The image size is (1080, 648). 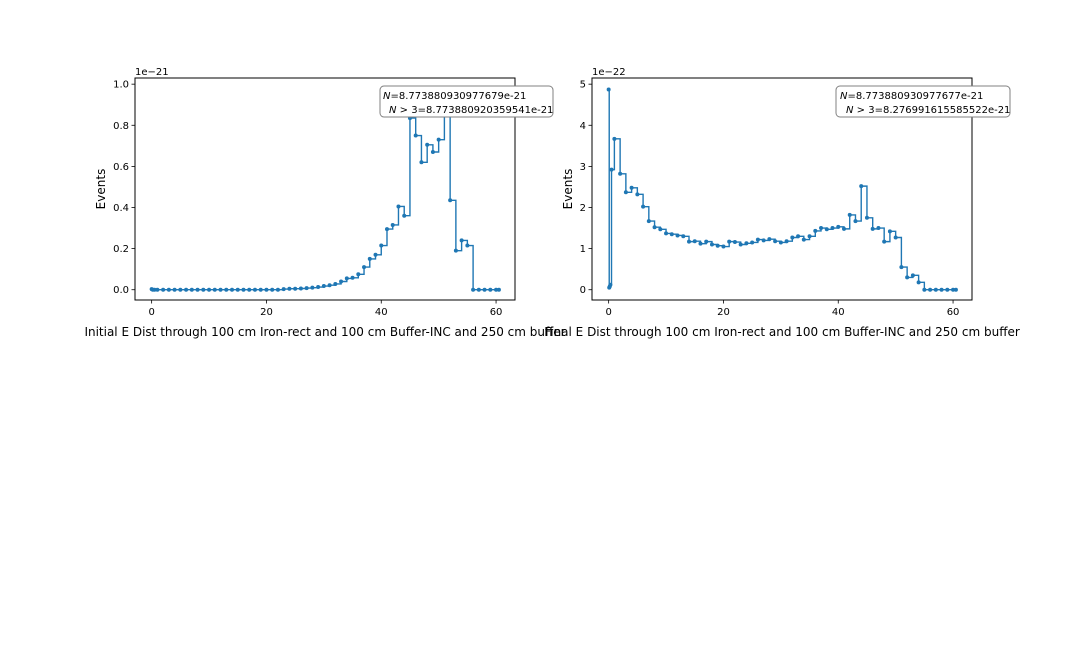 What do you see at coordinates (583, 208) in the screenshot?
I see `y-tick-label: 2` at bounding box center [583, 208].